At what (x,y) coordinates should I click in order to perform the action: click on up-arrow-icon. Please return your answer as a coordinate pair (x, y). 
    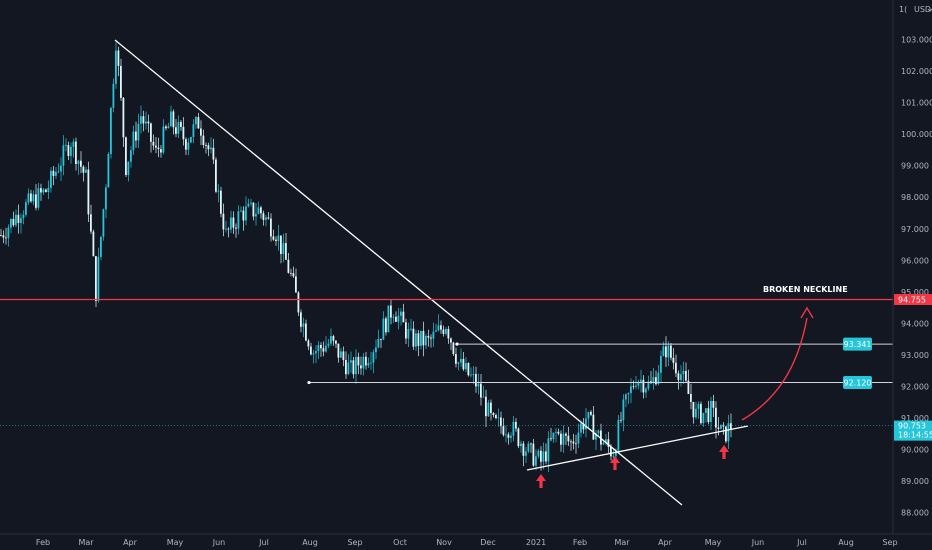
    Looking at the image, I should click on (724, 452).